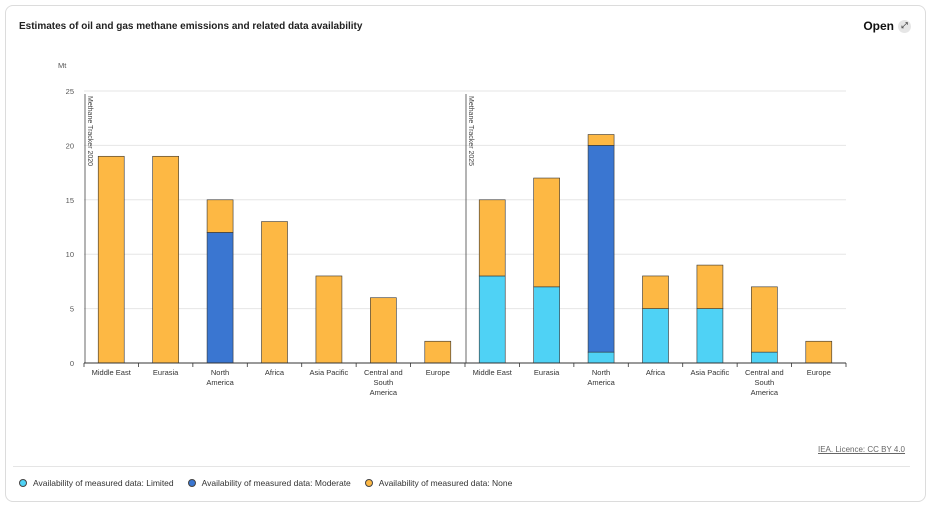  What do you see at coordinates (461, 466) in the screenshot?
I see `legend-divider` at bounding box center [461, 466].